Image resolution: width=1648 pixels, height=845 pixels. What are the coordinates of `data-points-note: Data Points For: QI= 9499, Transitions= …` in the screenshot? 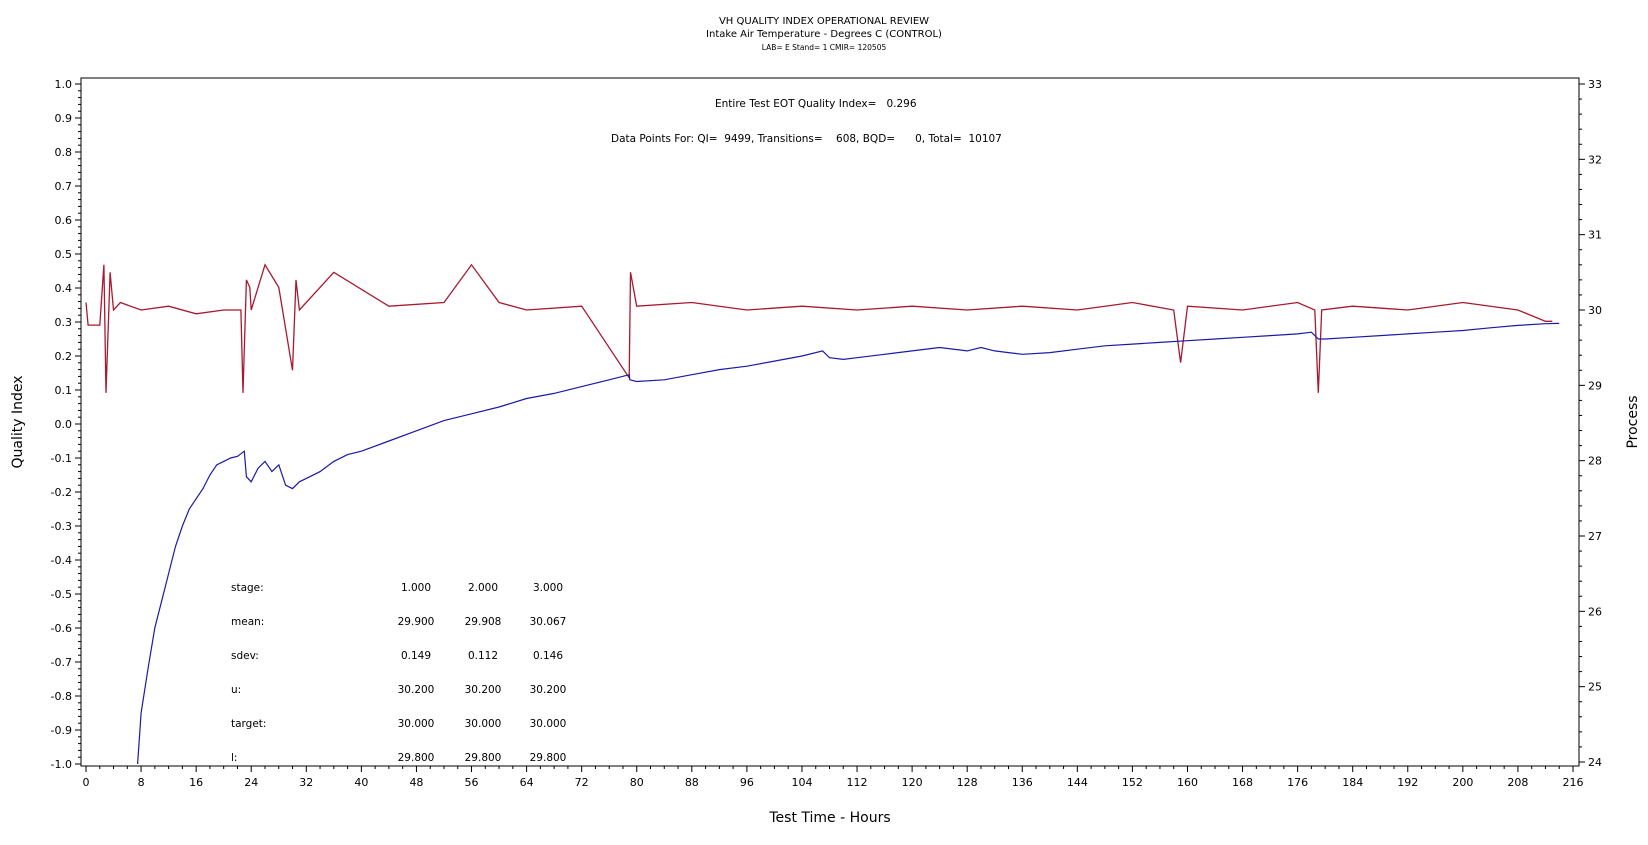 It's located at (806, 139).